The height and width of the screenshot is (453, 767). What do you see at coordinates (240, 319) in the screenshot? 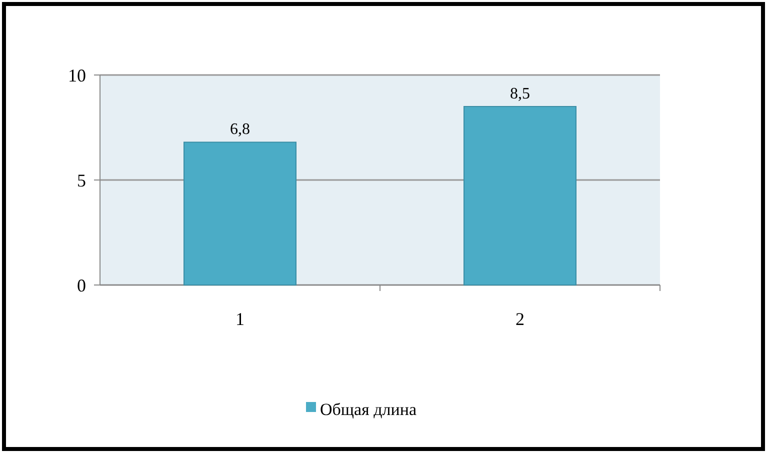
I see `x-tick-label: 1` at bounding box center [240, 319].